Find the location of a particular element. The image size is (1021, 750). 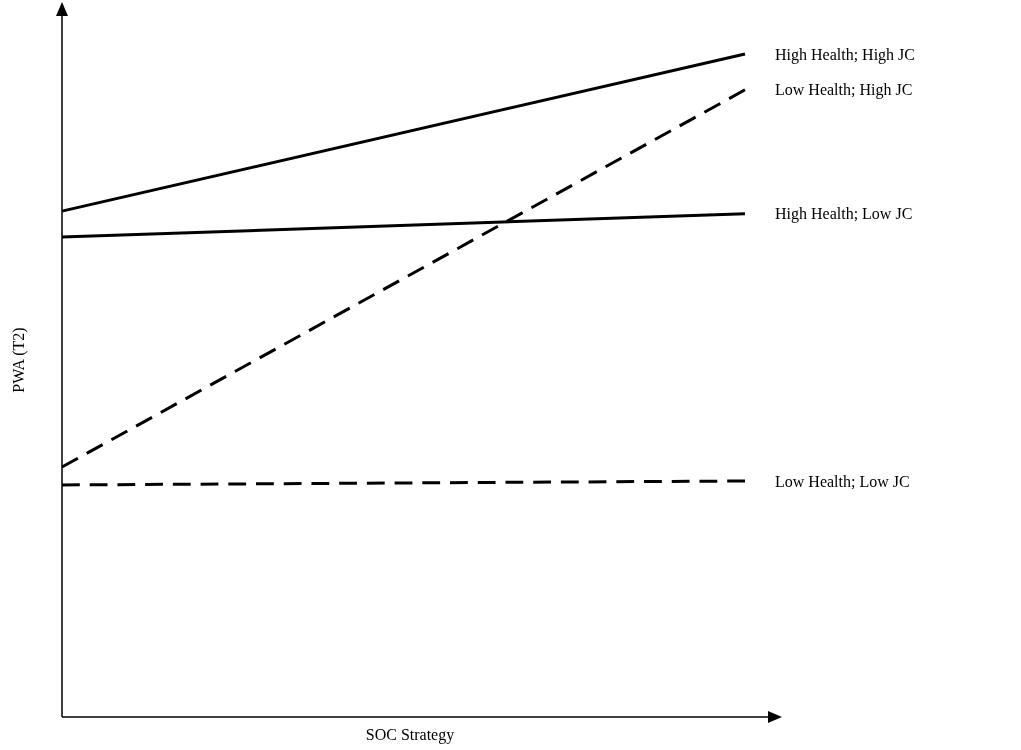

x-axis-title: SOC Strategy is located at coordinates (410, 735).